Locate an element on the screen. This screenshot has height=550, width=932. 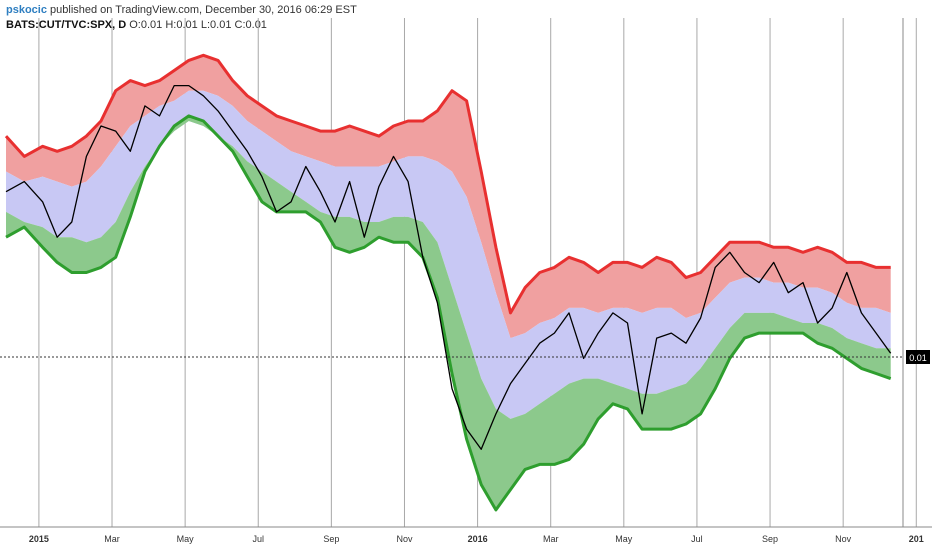
x-tick-label: 2016 is located at coordinates (478, 539).